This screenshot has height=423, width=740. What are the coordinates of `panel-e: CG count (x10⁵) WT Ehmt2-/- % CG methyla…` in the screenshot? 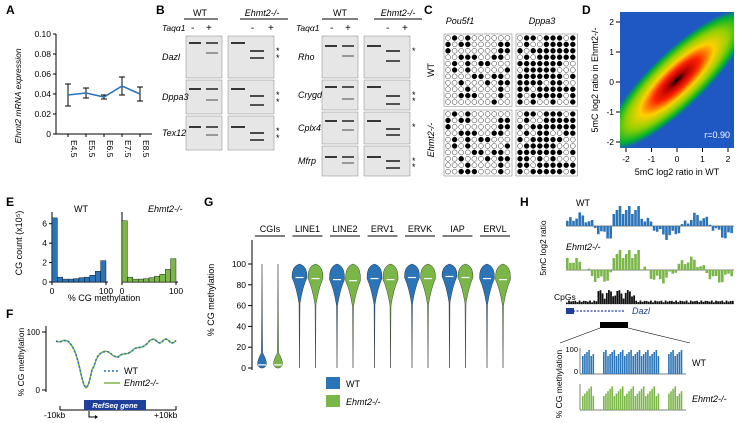 It's located at (98, 253).